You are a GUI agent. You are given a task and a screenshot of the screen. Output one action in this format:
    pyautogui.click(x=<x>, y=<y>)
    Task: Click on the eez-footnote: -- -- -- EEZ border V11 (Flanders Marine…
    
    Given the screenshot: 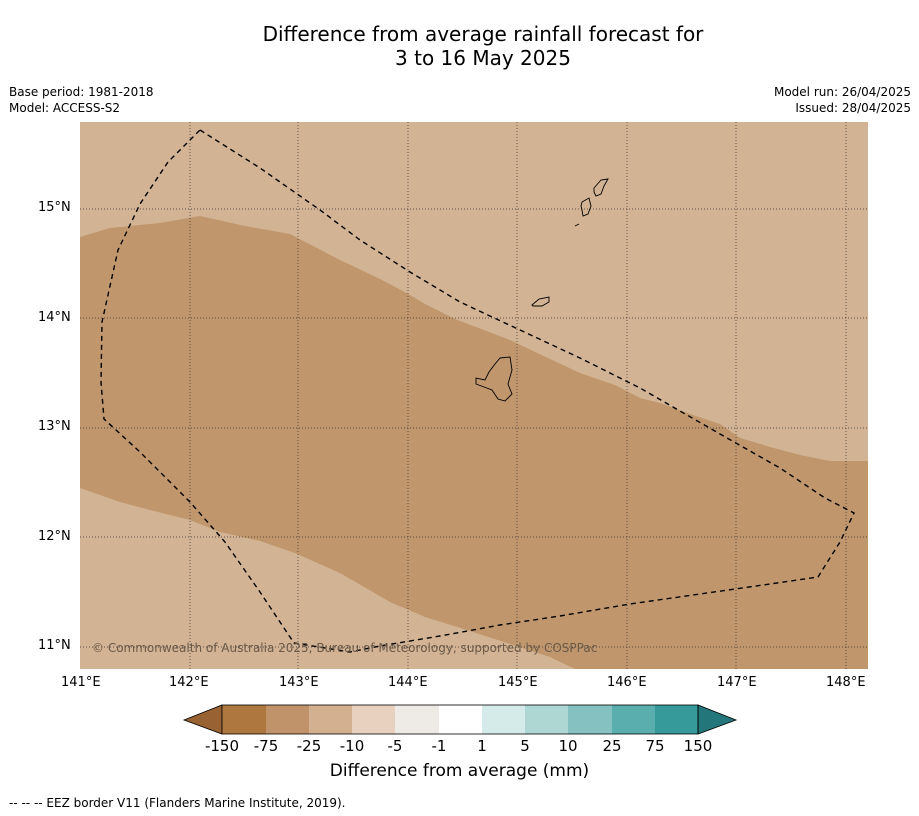 What is the action you would take?
    pyautogui.click(x=177, y=803)
    